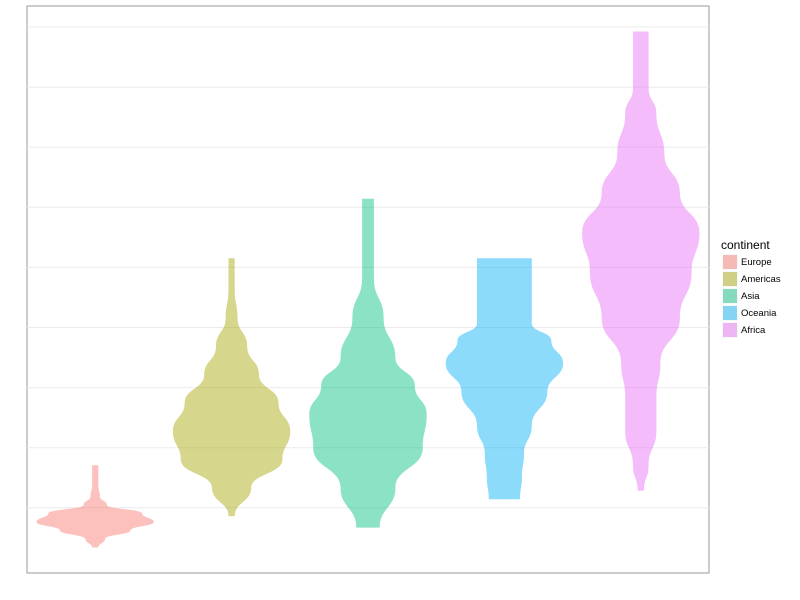 Image resolution: width=800 pixels, height=600 pixels. I want to click on legend-swatch-europe, so click(730, 262).